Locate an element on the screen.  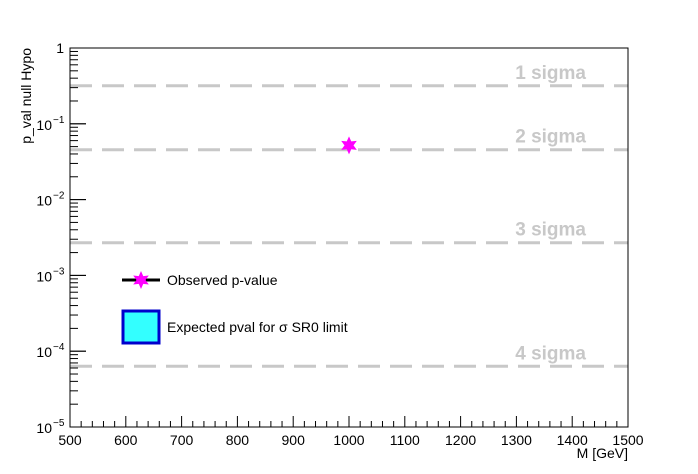
y-axis-title: p_val null Hypo is located at coordinates (26, 96).